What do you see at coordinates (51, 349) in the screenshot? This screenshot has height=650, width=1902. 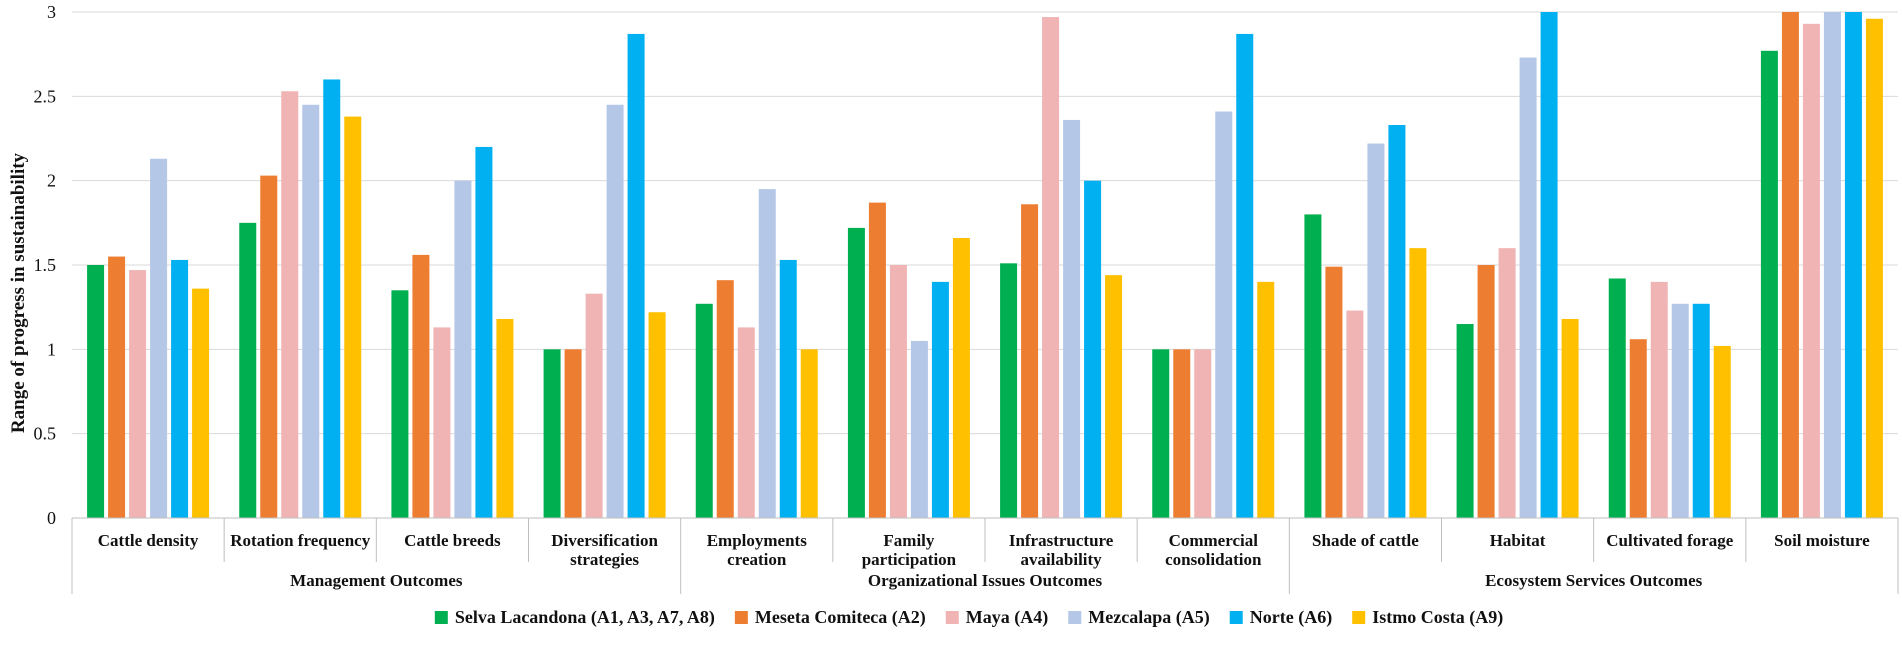 I see `y-tick-label: 1` at bounding box center [51, 349].